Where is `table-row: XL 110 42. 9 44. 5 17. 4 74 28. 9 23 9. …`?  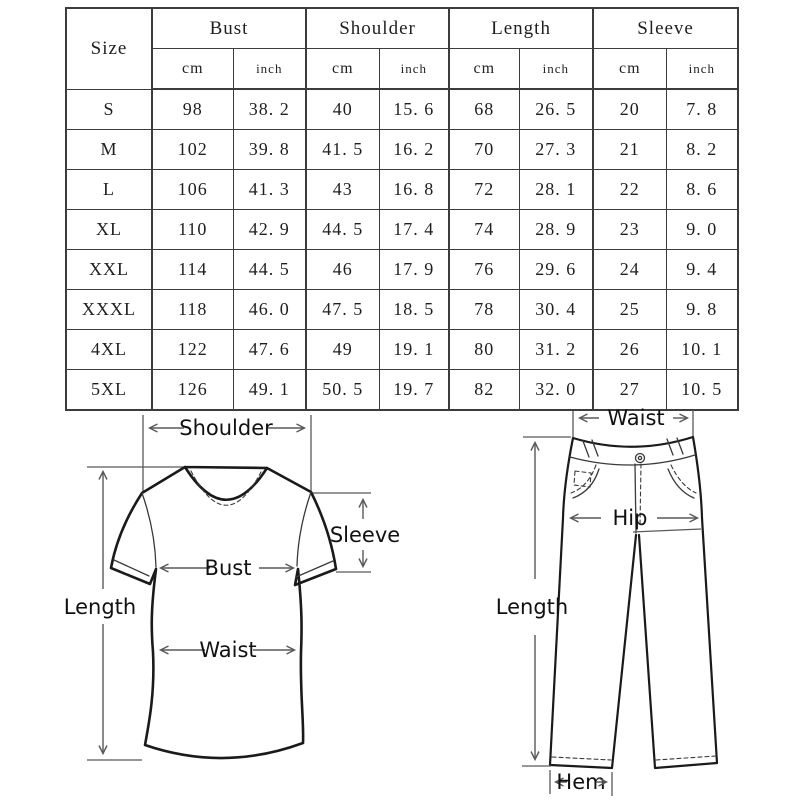
table-row: XL 110 42. 9 44. 5 17. 4 74 28. 9 23 9. … is located at coordinates (402, 229).